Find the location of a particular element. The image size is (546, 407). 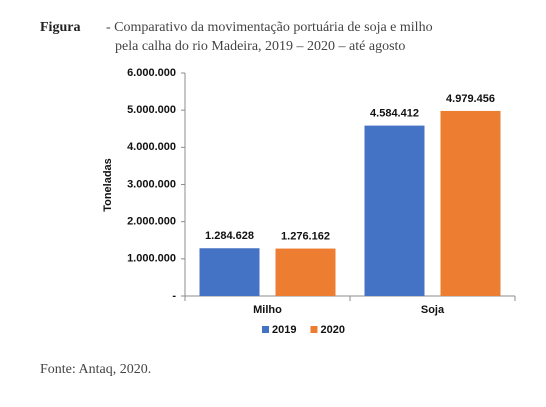

figure-label: Figura is located at coordinates (60, 27).